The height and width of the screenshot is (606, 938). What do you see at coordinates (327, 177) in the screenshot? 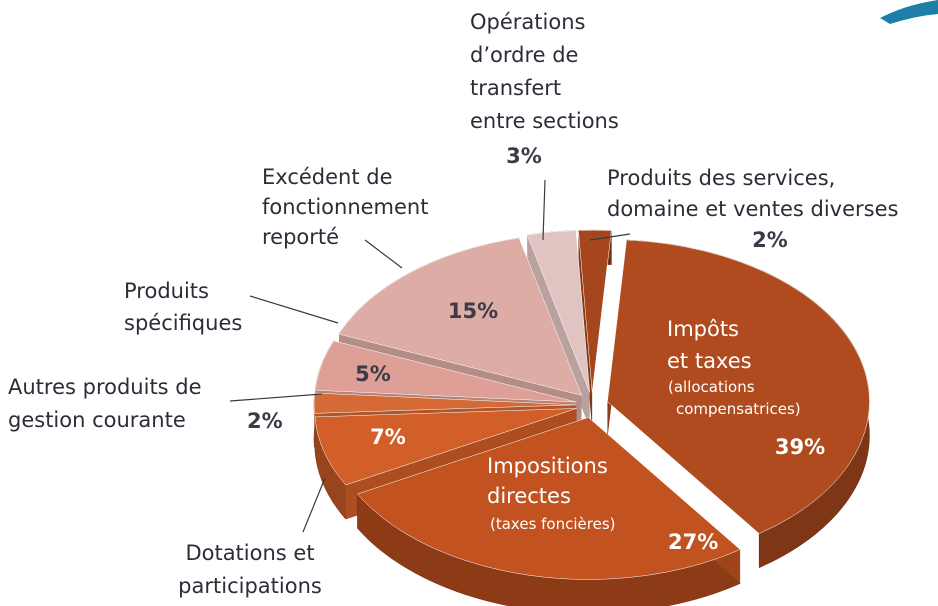
I see `category-label: Excédent de` at bounding box center [327, 177].